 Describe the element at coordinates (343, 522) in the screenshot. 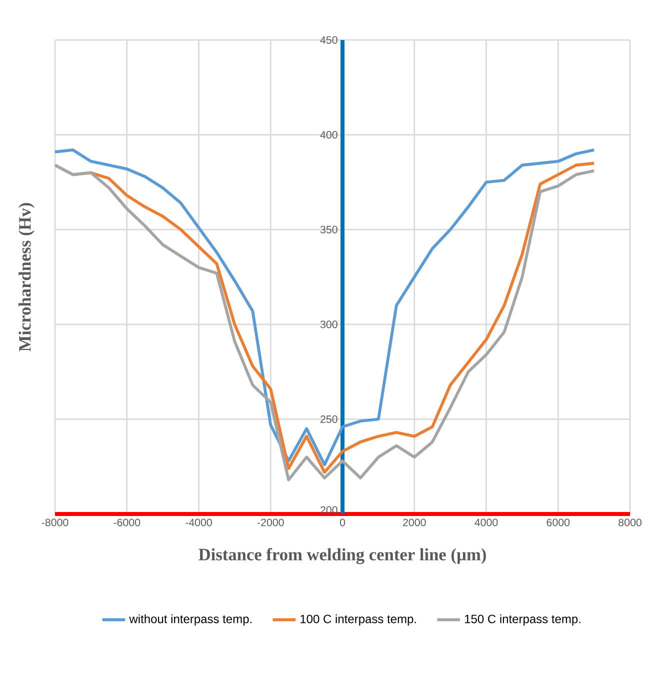

I see `x-tick-label: 0` at that location.